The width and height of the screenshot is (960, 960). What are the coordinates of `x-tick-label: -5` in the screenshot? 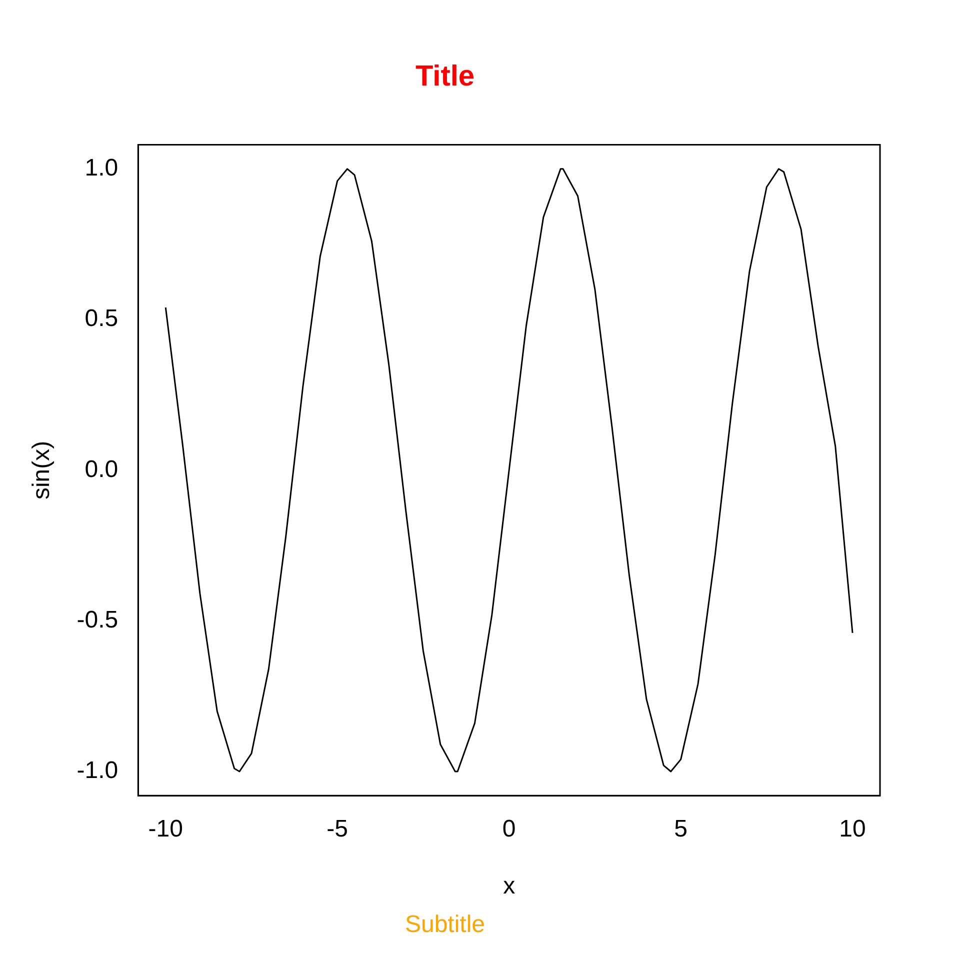 It's located at (337, 829).